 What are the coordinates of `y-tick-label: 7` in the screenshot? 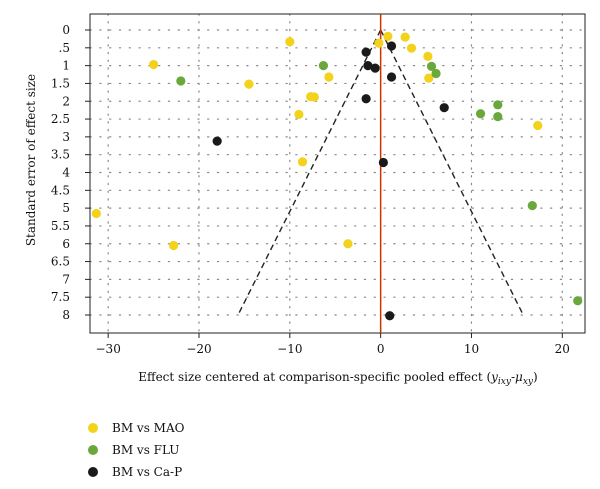 It's located at (66, 279).